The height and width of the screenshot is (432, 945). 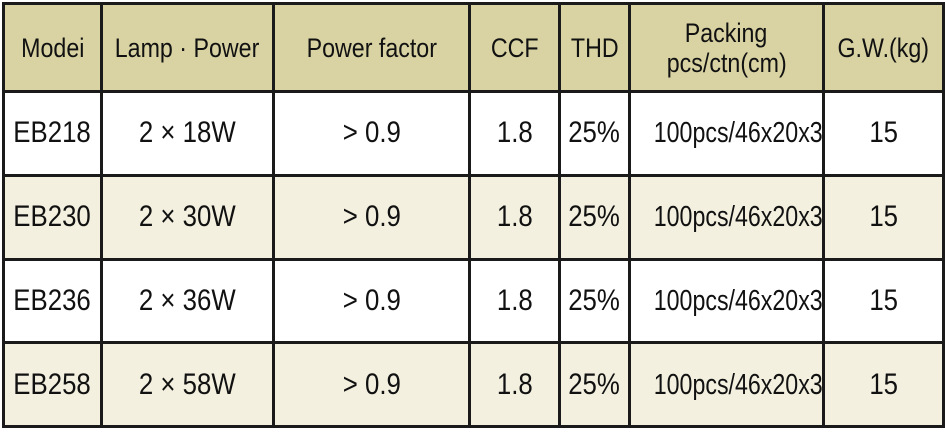 I want to click on header-packing-line2: pcs/ctn(cm), so click(x=726, y=62).